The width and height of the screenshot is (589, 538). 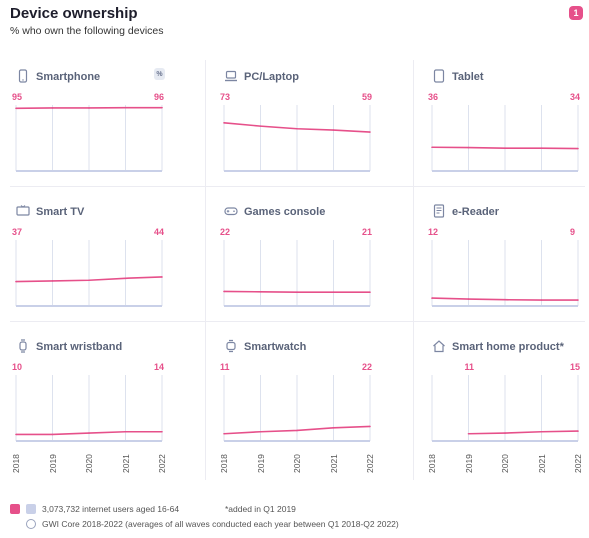 What do you see at coordinates (231, 76) in the screenshot?
I see `laptop-icon` at bounding box center [231, 76].